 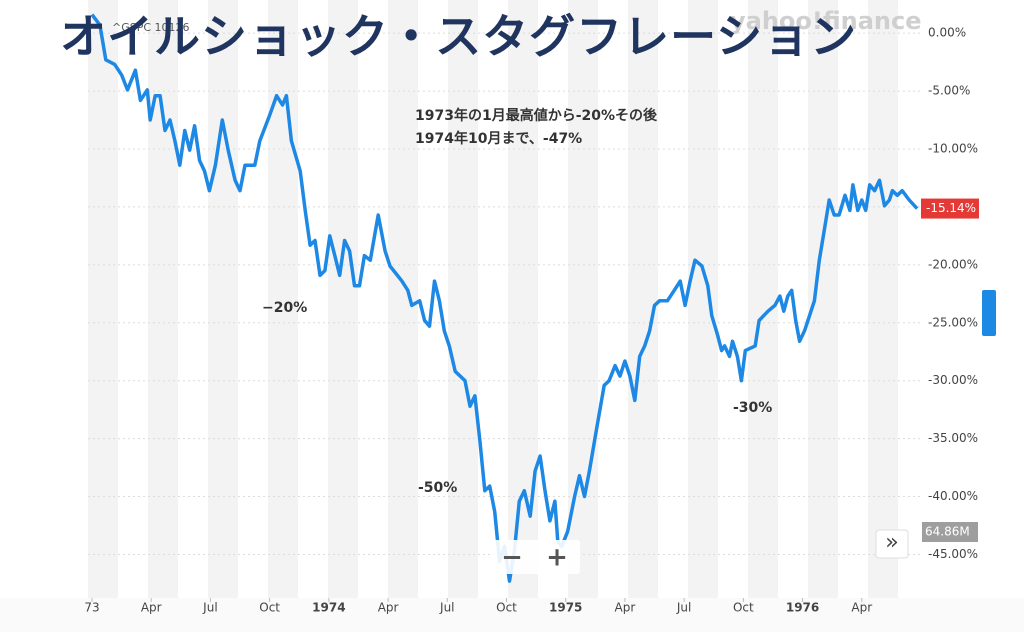 What do you see at coordinates (752, 408) in the screenshot?
I see `annotation: -30%` at bounding box center [752, 408].